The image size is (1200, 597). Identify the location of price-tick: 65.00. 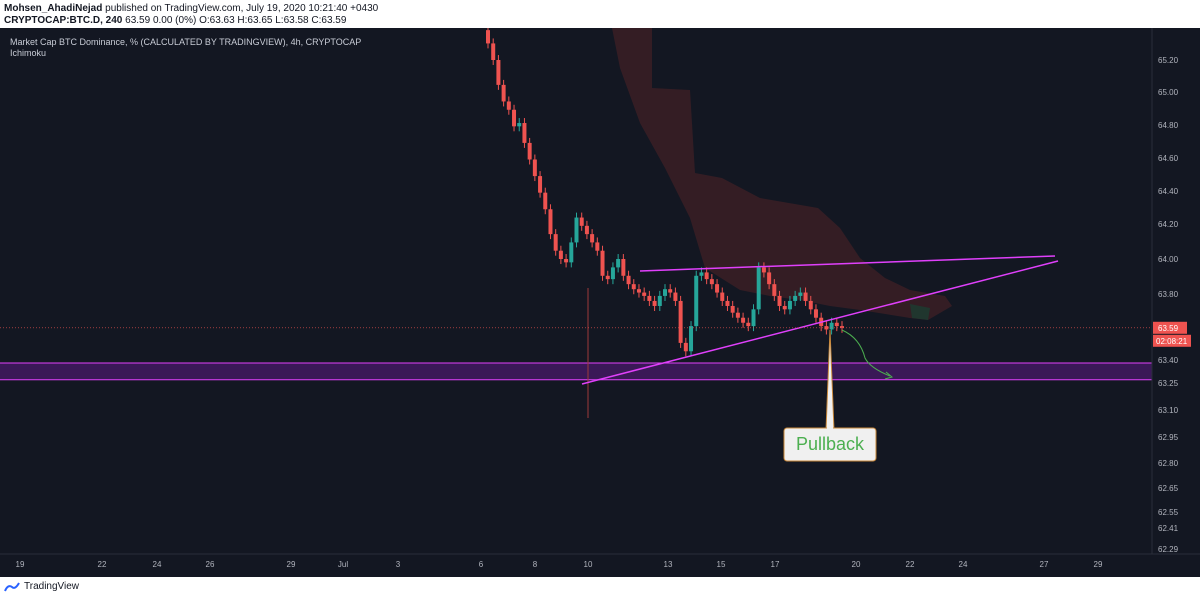
(1168, 92).